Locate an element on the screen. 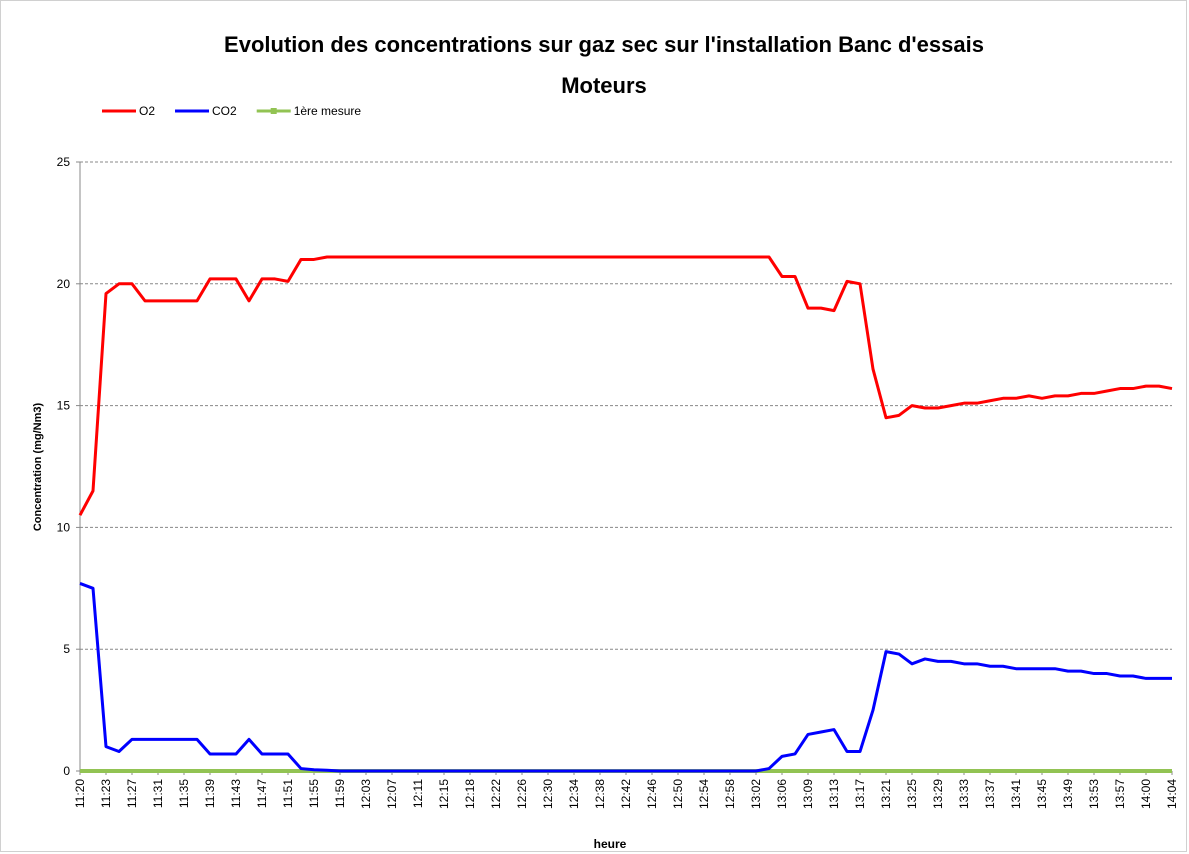  x-tick-label: 12:42 is located at coordinates (626, 794).